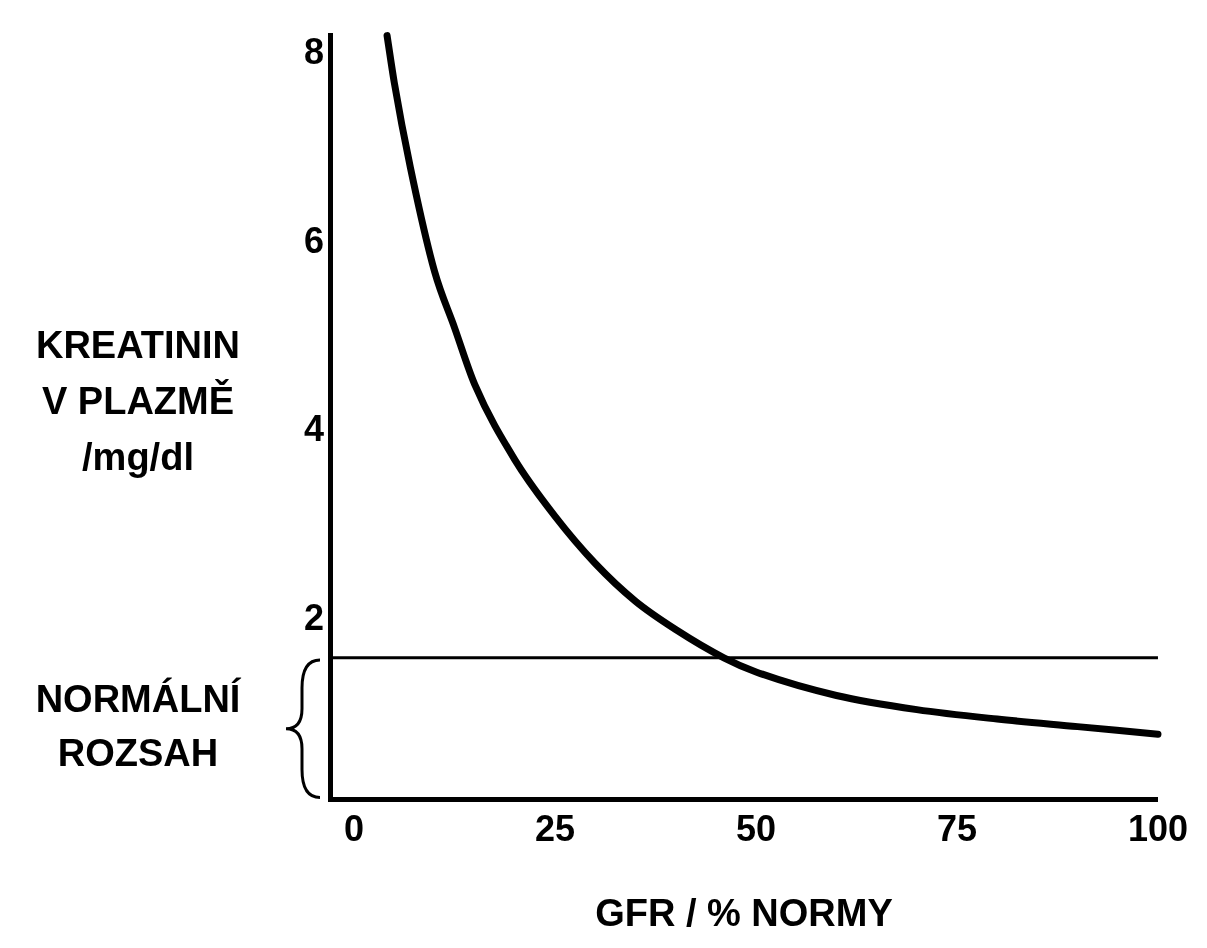 The width and height of the screenshot is (1207, 948). I want to click on x-axis-title: GFR / % NORMY, so click(744, 912).